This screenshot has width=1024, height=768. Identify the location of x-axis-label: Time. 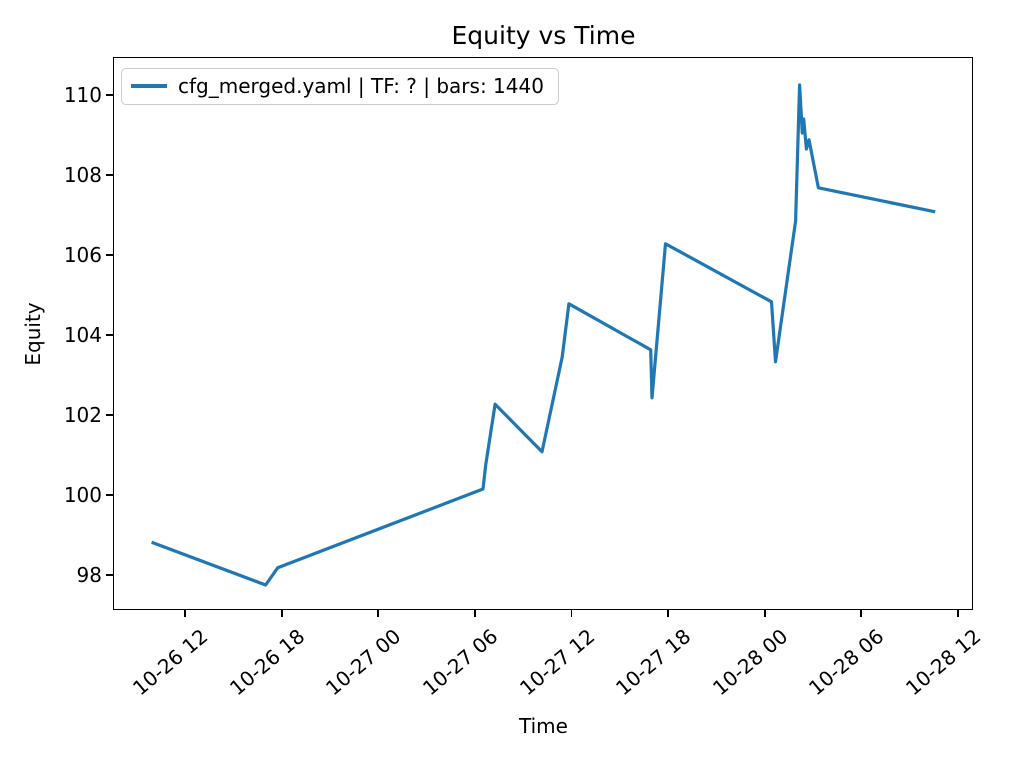
(543, 726).